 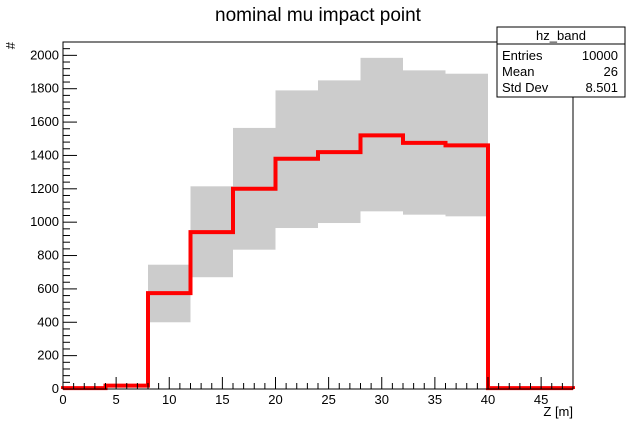 What do you see at coordinates (48, 255) in the screenshot?
I see `y-tick-label: 800` at bounding box center [48, 255].